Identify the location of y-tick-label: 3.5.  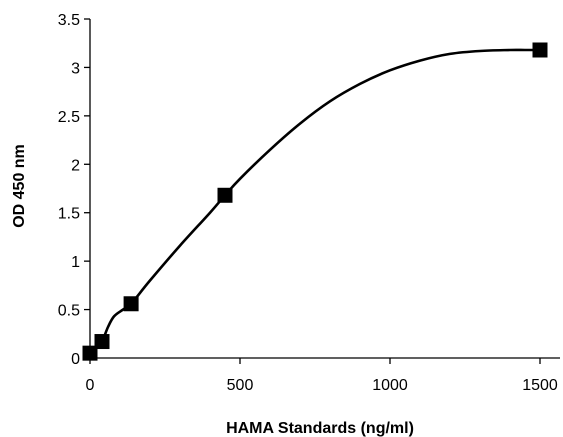
(69, 20).